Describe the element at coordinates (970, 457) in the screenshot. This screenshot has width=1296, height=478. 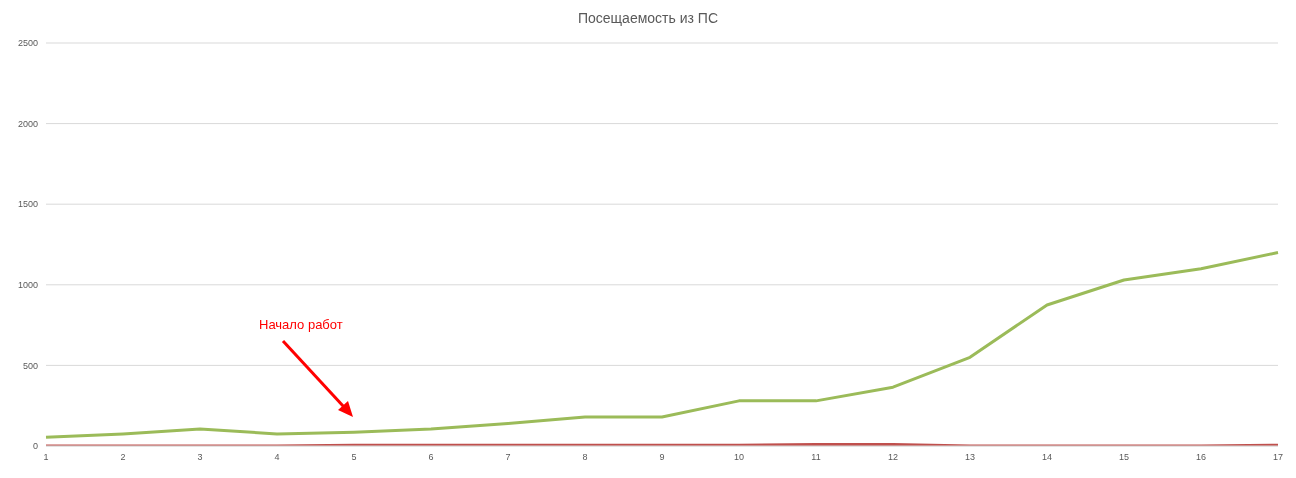
I see `x-tick-label: 13` at that location.